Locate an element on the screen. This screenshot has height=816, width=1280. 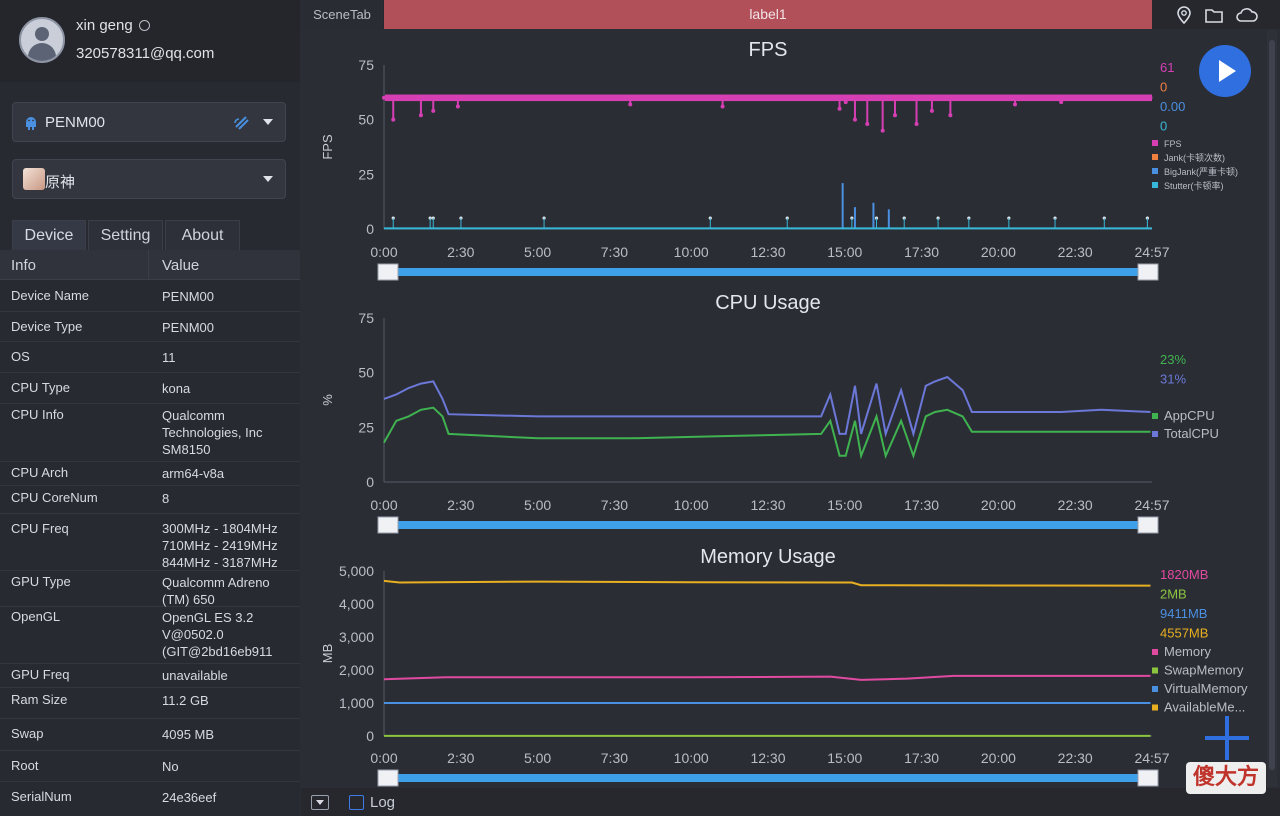
tab-device: Device is located at coordinates (49, 235).